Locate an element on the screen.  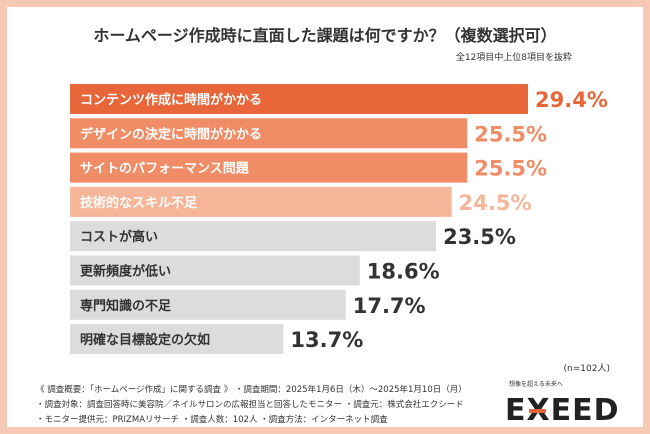
bar-label-3: サイトのパフォーマンス問題 is located at coordinates (165, 169).